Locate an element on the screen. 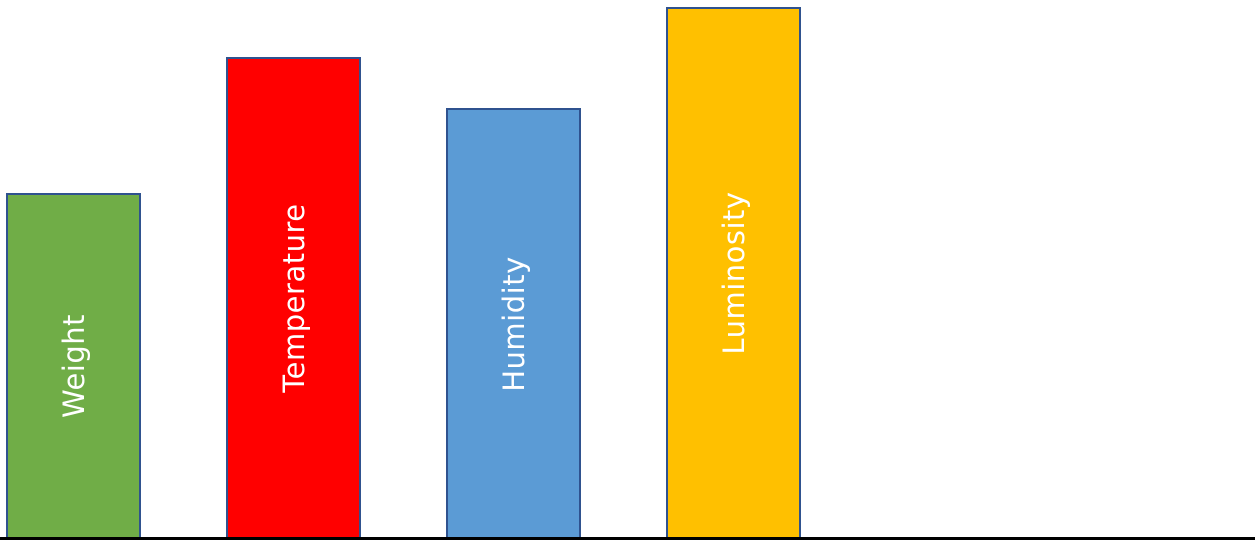 This screenshot has width=1255, height=544. bar-label-luminosity: Luminosity is located at coordinates (733, 273).